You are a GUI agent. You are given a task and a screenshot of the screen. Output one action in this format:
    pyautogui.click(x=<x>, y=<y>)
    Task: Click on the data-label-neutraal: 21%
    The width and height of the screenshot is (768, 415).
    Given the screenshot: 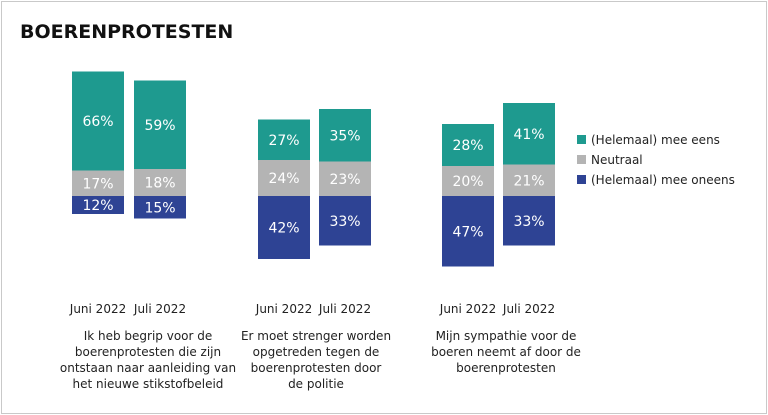 What is the action you would take?
    pyautogui.click(x=528, y=181)
    